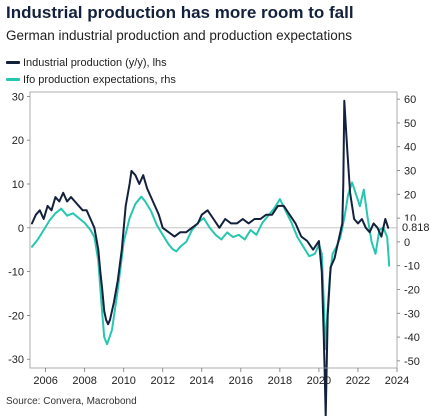 The height and width of the screenshot is (416, 444). What do you see at coordinates (45, 381) in the screenshot?
I see `x-tick-label: 2006` at bounding box center [45, 381].